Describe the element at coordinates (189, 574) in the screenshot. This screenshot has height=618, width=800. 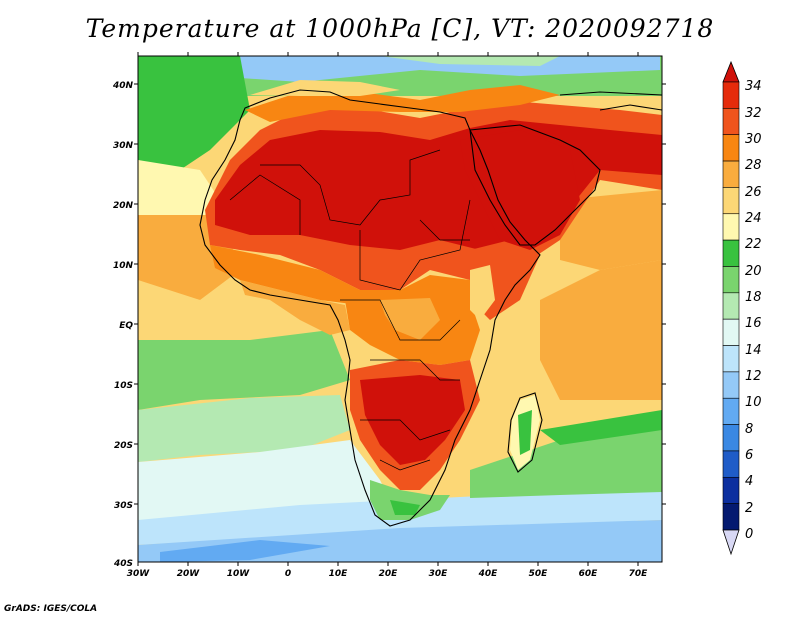
I see `lon-label: 20W` at that location.